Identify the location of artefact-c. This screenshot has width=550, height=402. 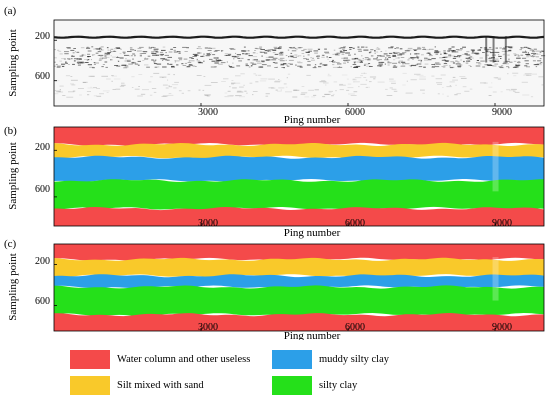
(495, 279).